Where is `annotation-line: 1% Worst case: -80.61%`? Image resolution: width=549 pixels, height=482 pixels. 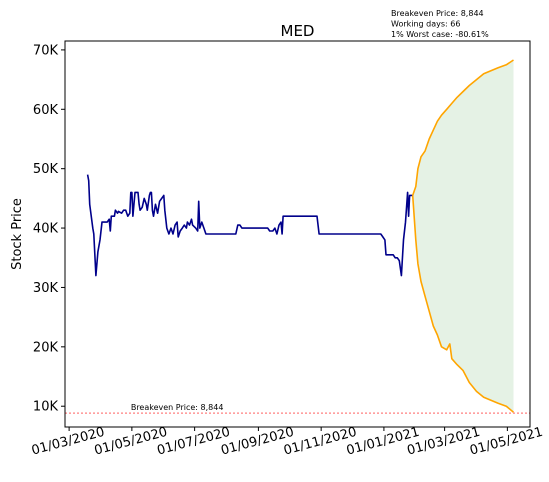 annotation-line: 1% Worst case: -80.61% is located at coordinates (440, 34).